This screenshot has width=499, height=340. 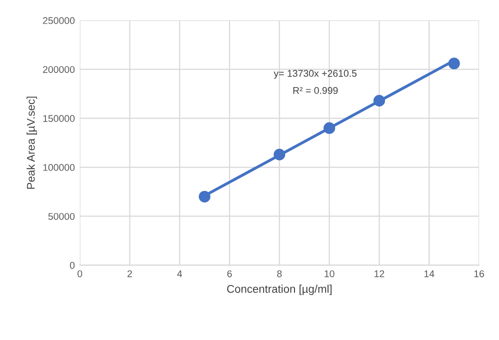 What do you see at coordinates (379, 274) in the screenshot?
I see `x-tick-label: 12` at bounding box center [379, 274].